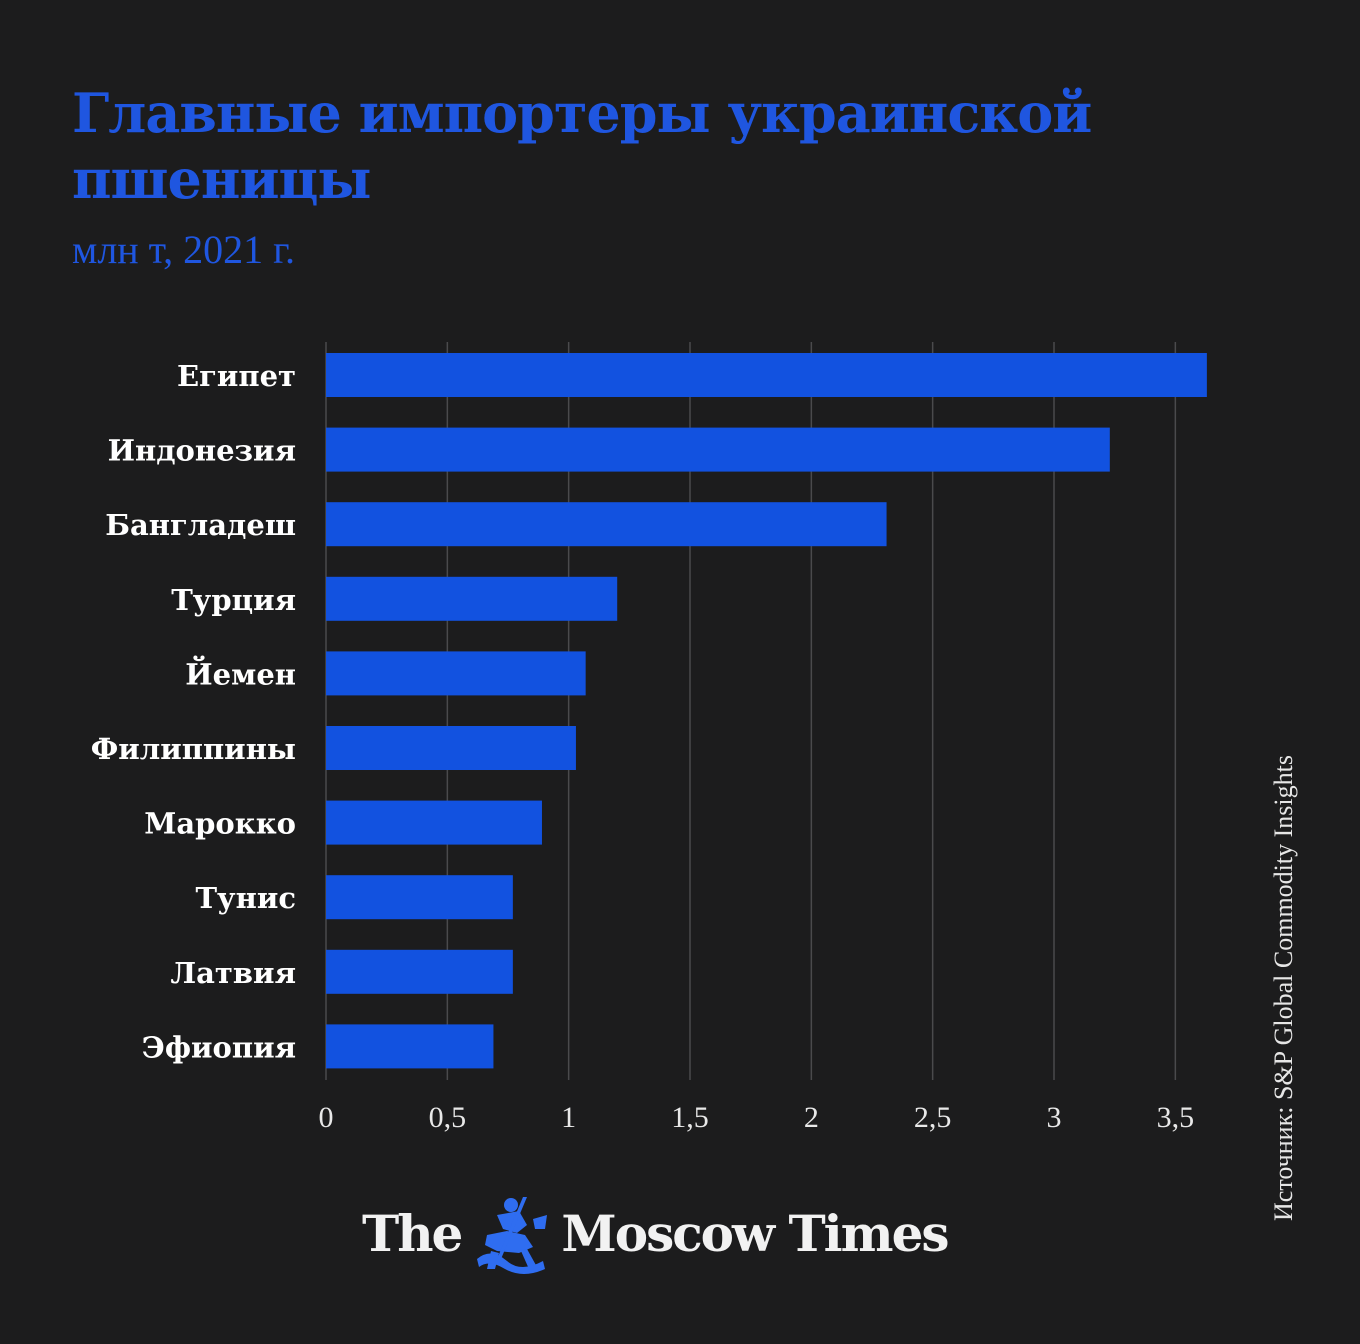 This screenshot has width=1360, height=1344. I want to click on category-label: Бангладеш, so click(200, 525).